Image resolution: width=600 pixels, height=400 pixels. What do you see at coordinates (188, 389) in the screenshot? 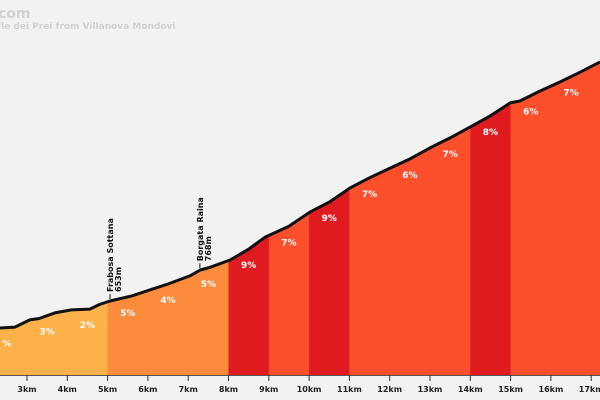
I see `x-tick-label: 7km` at bounding box center [188, 389].